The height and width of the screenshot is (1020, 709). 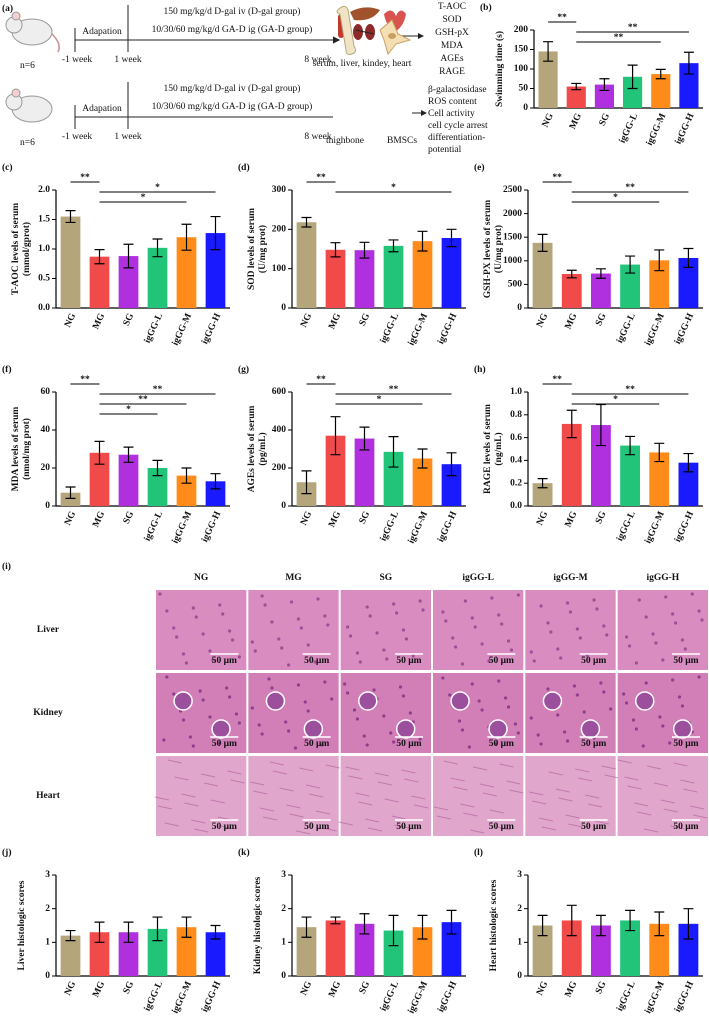 What do you see at coordinates (458, 126) in the screenshot?
I see `output-item: cell cycle arrest` at bounding box center [458, 126].